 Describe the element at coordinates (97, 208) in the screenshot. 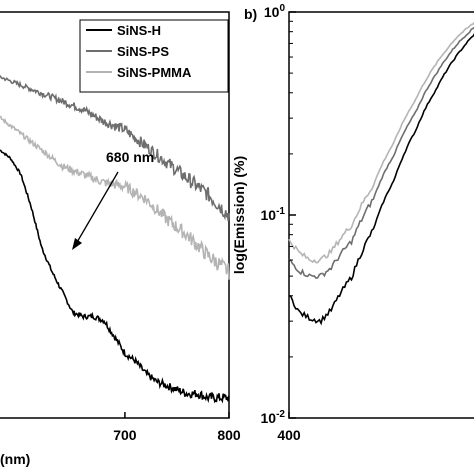

I see `annotation-arrow` at that location.